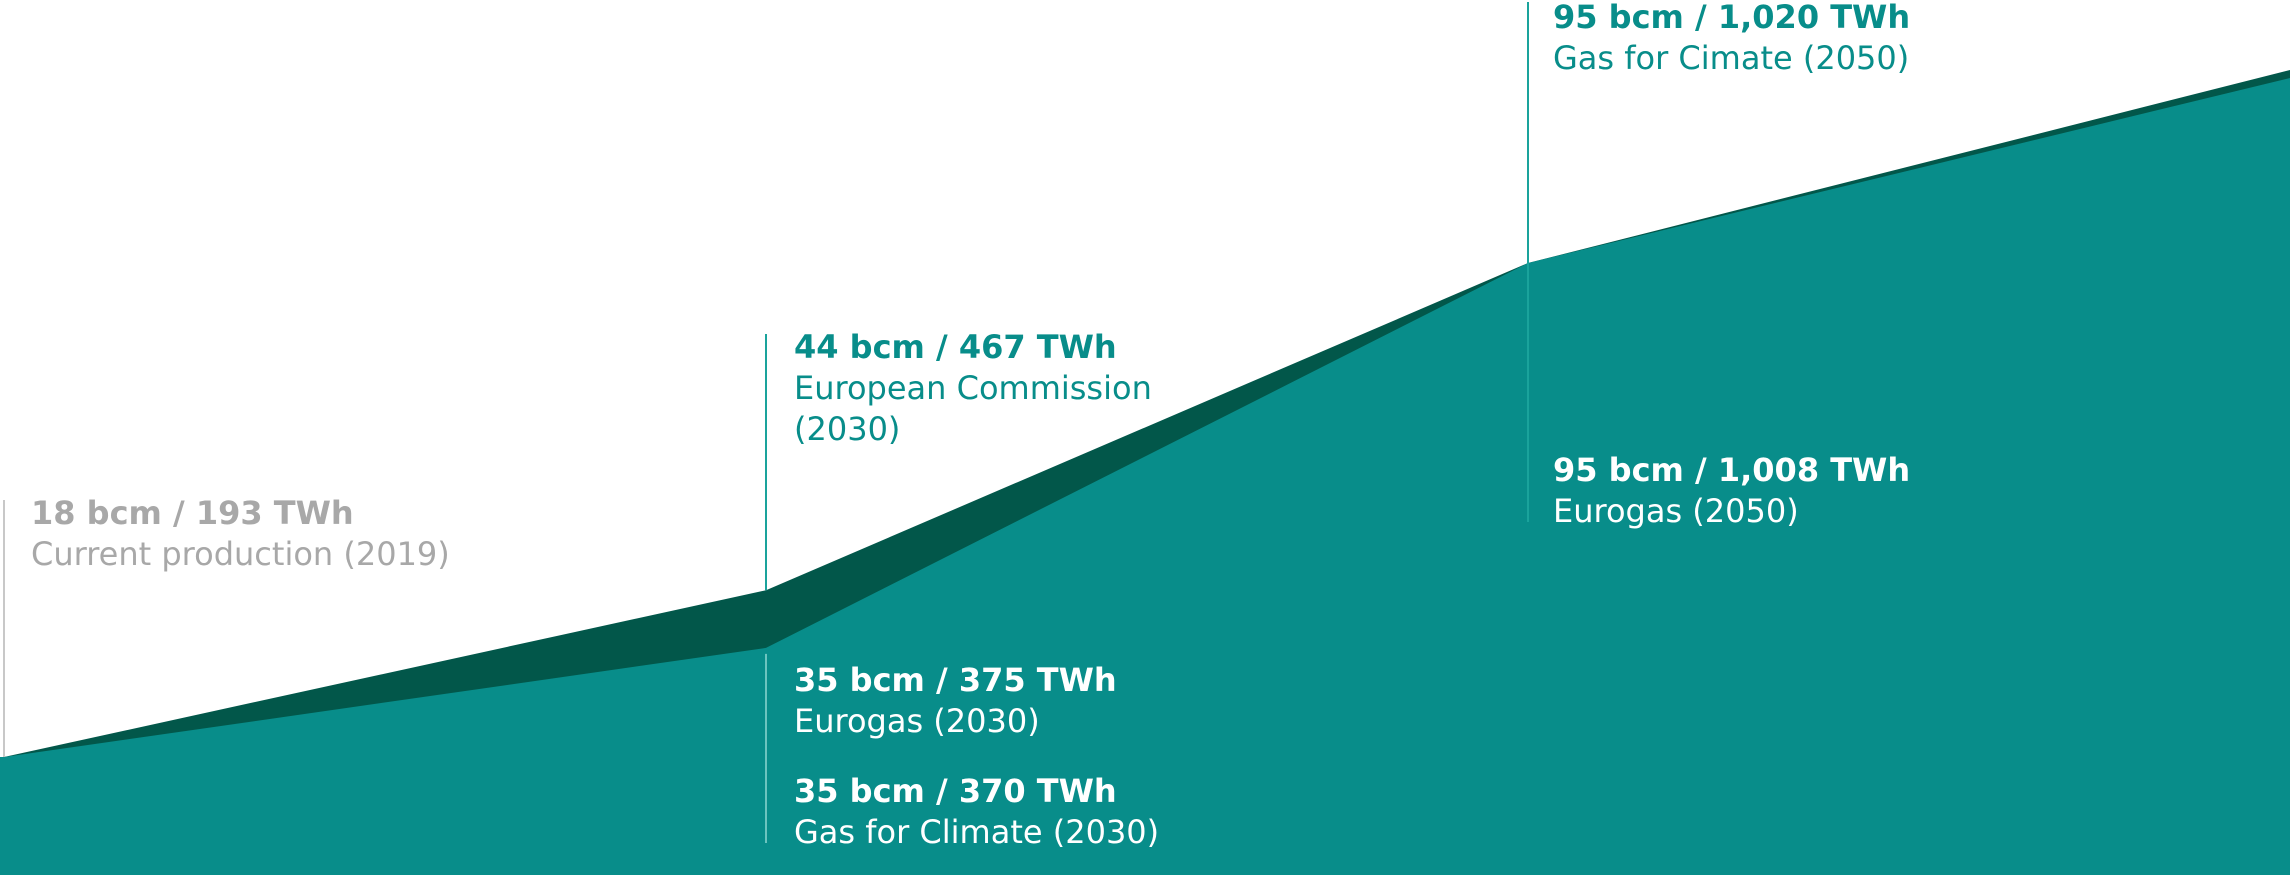 The image size is (2290, 875). What do you see at coordinates (955, 347) in the screenshot?
I see `annotation-value: 44 bcm / 467 TWh` at bounding box center [955, 347].